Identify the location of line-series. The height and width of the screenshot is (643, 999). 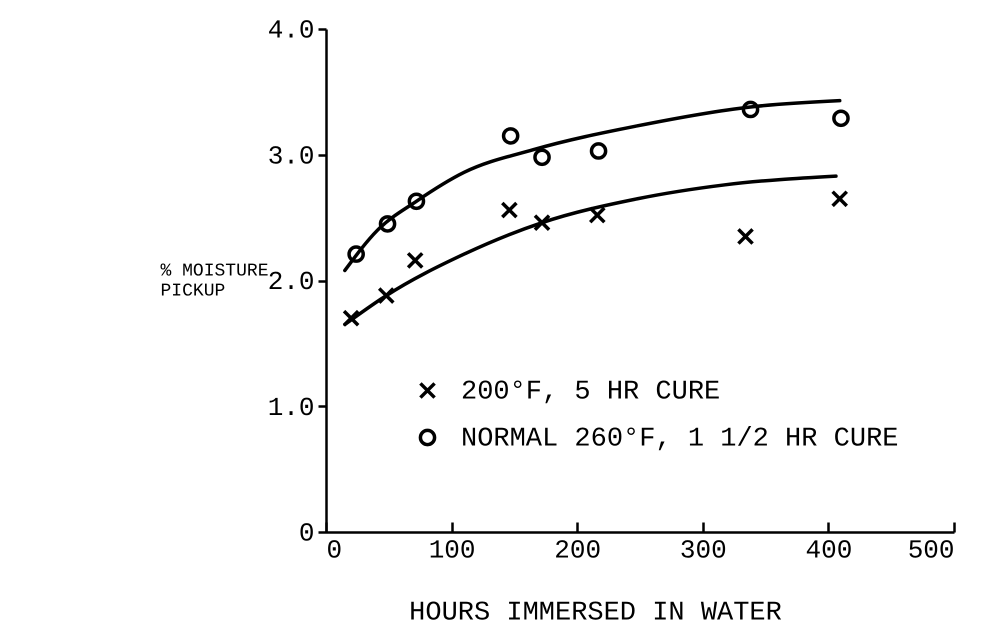
(592, 185).